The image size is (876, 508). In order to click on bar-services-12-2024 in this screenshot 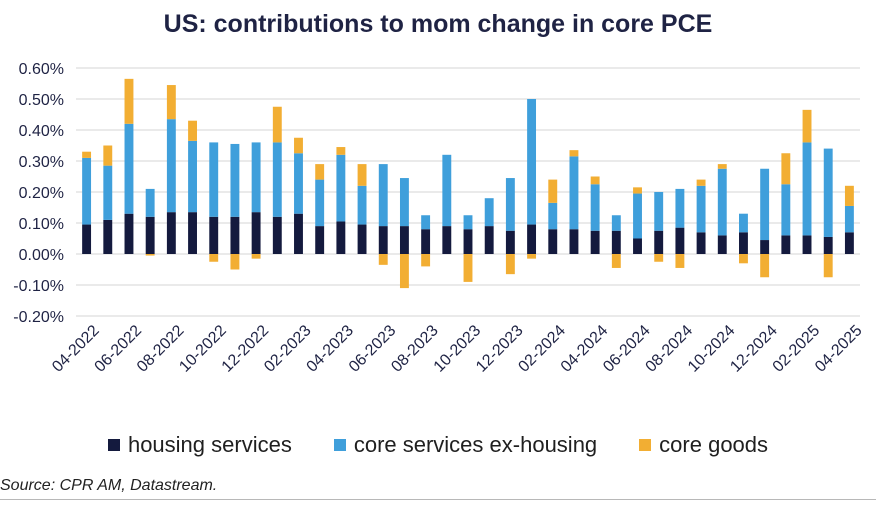, I will do `click(765, 204)`.